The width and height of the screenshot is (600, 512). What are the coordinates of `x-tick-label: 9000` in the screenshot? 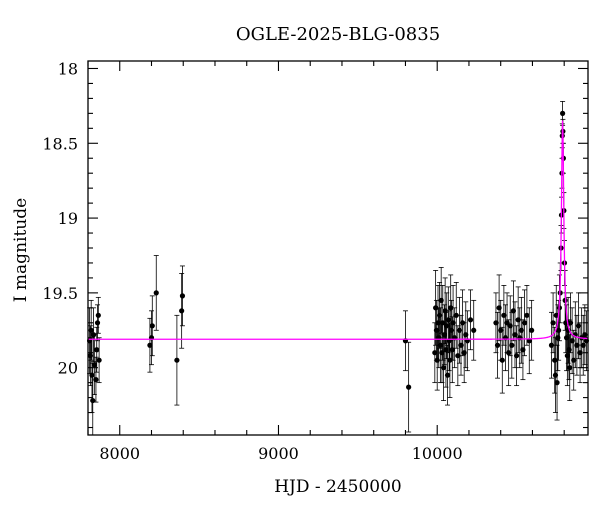 It's located at (278, 453).